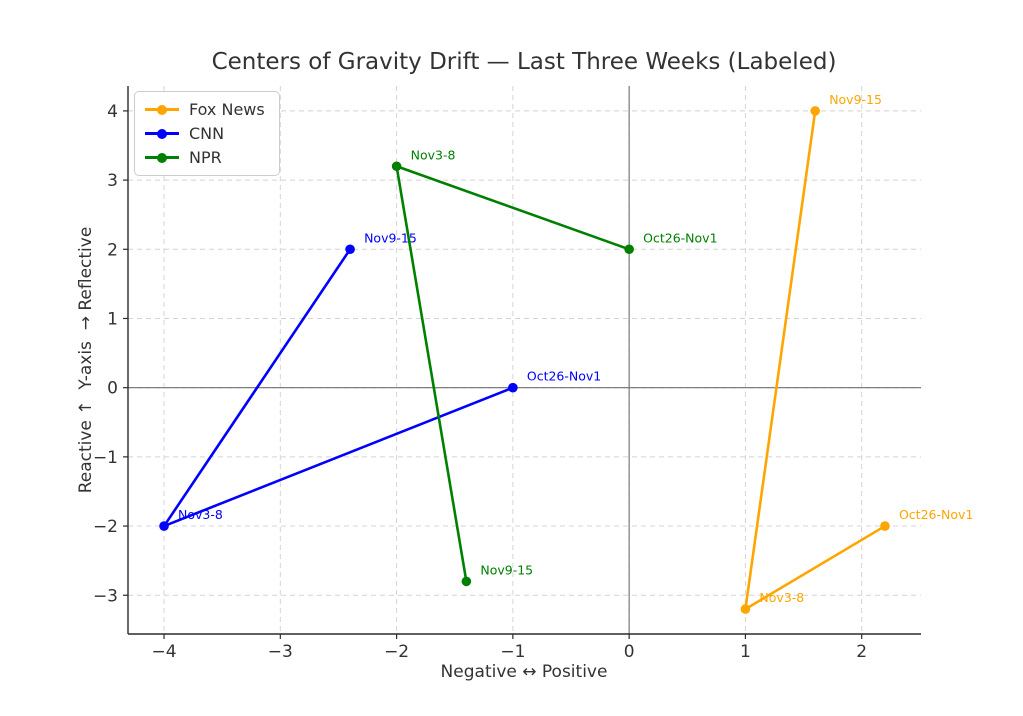 This screenshot has height=716, width=1023. I want to click on legend-label: Fox News, so click(227, 109).